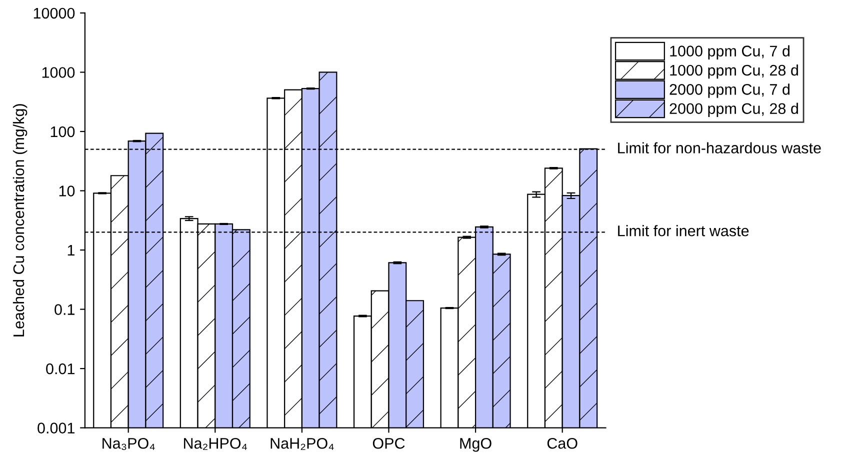  What do you see at coordinates (734, 71) in the screenshot?
I see `legend-label: 1000 ppm Cu, 28 d` at bounding box center [734, 71].